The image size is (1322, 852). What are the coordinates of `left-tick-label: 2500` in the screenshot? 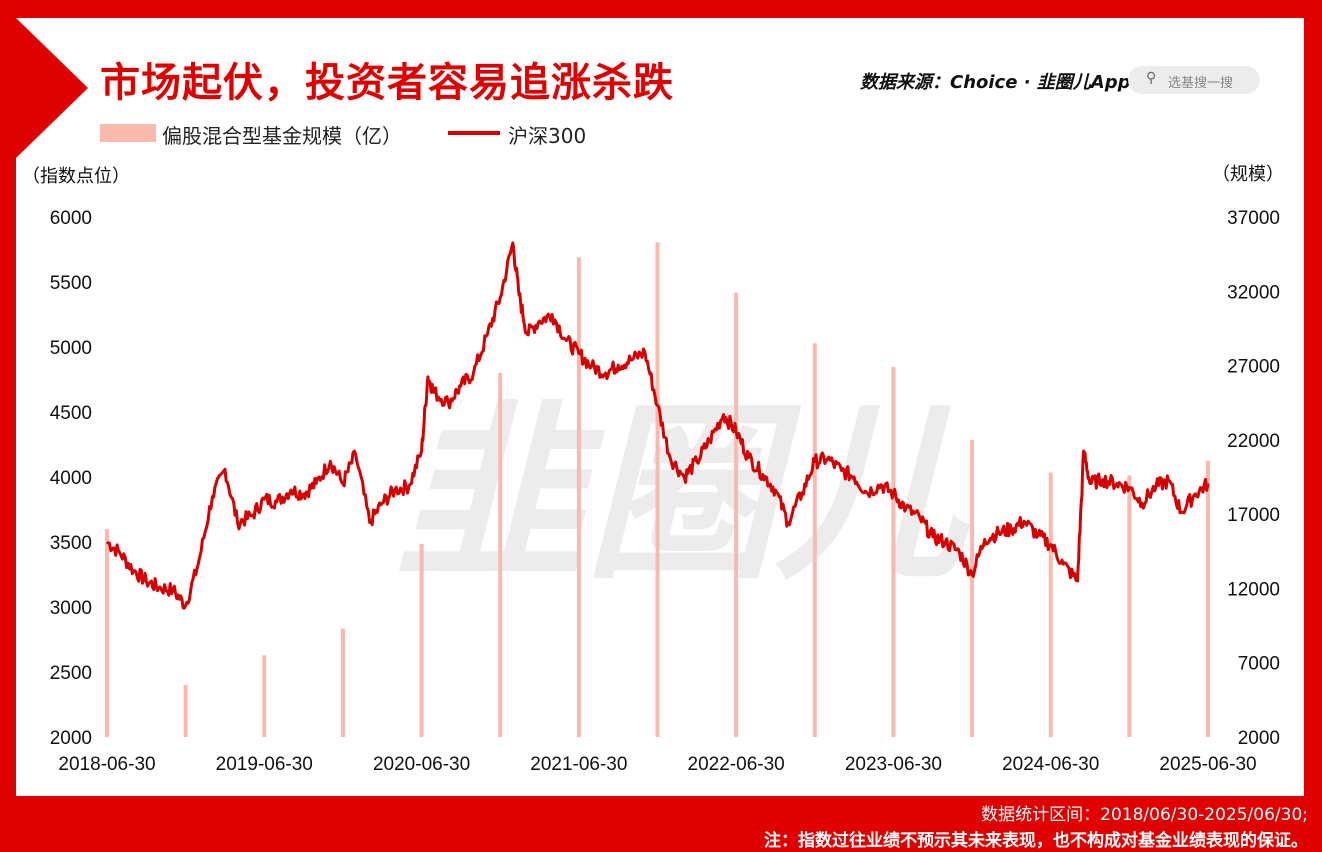 It's located at (71, 673).